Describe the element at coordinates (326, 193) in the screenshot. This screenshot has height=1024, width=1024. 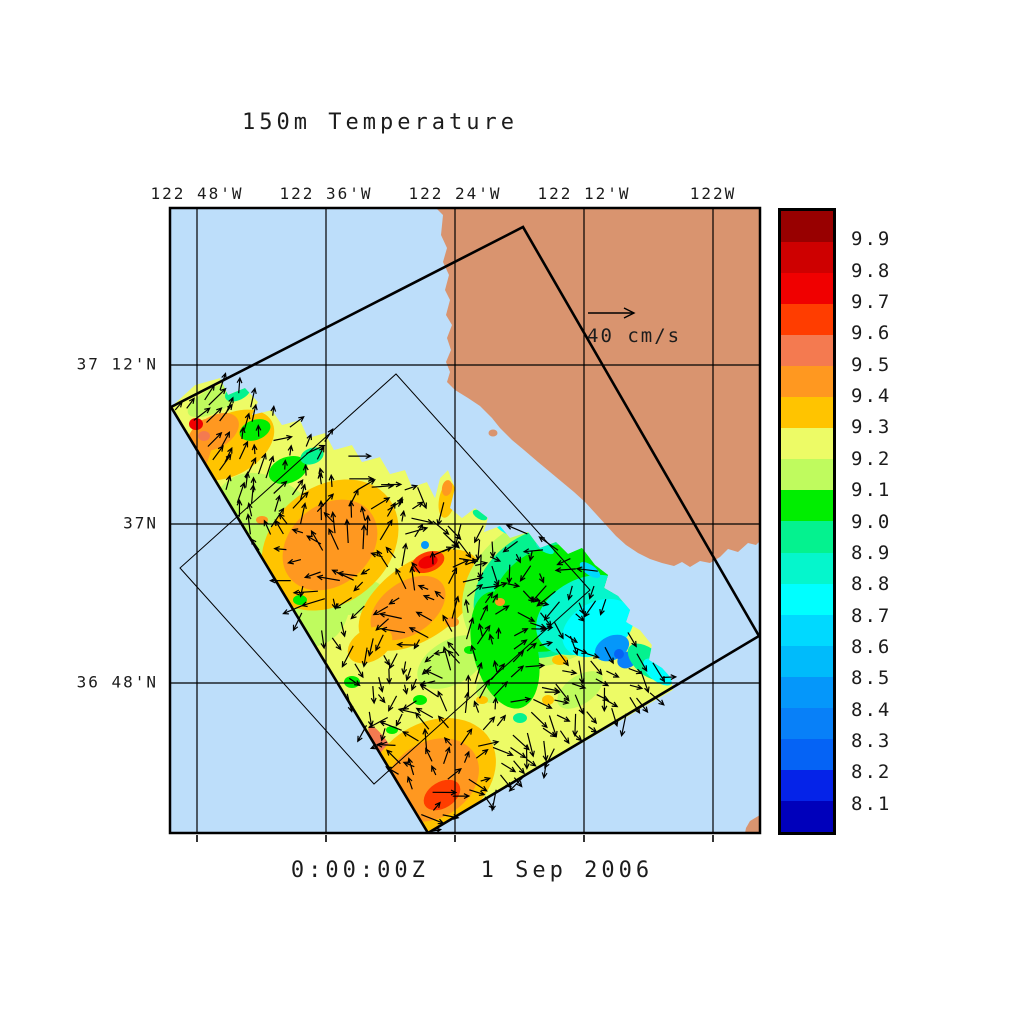
I see `top-axis-label: 122 36'W` at that location.